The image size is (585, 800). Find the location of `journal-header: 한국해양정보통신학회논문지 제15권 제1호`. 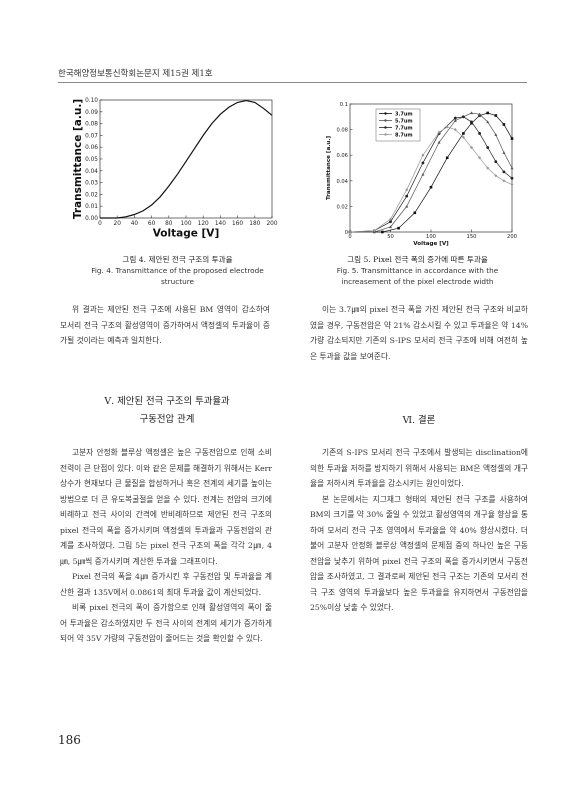

journal-header: 한국해양정보통신학회논문지 제15권 제1호 is located at coordinates (135, 74).